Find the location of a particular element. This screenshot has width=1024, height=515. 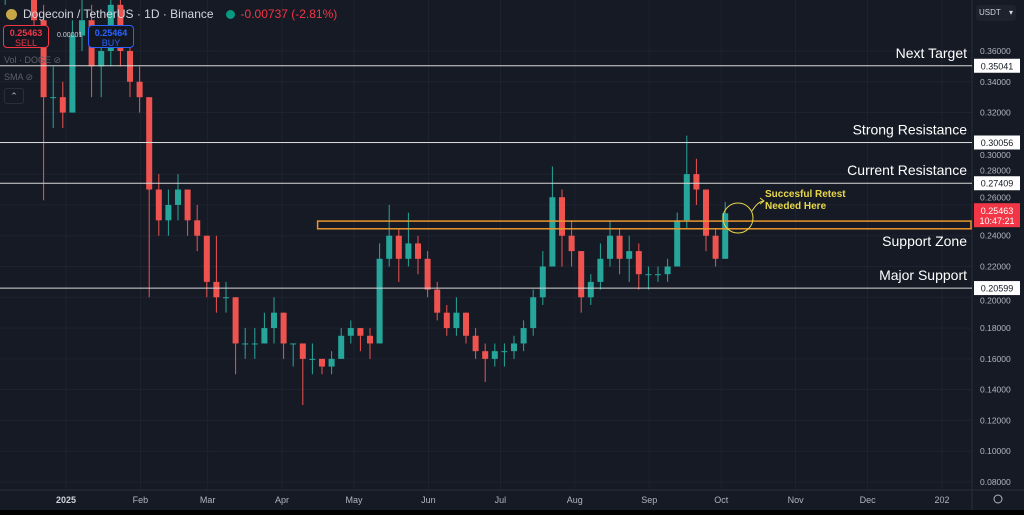

sma-indicator: SMA ⊘ is located at coordinates (18, 77).